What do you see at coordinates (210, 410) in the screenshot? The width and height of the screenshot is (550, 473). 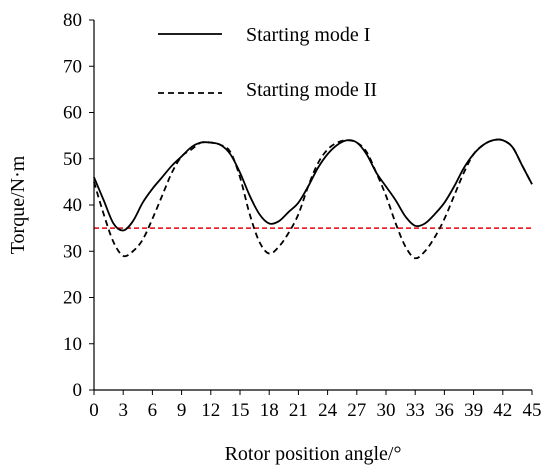 I see `x-tick-label: 12` at bounding box center [210, 410].